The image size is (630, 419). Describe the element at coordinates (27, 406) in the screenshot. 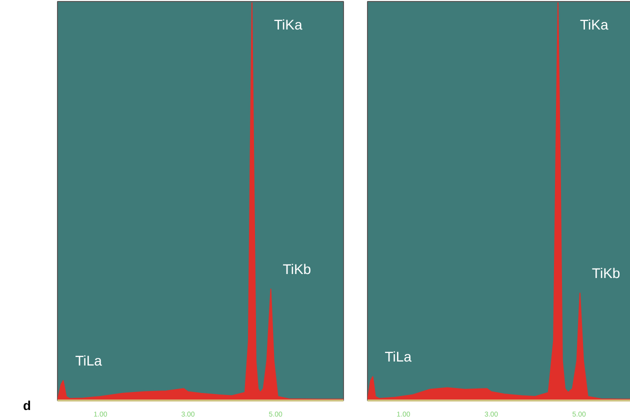

I see `text: d` at that location.